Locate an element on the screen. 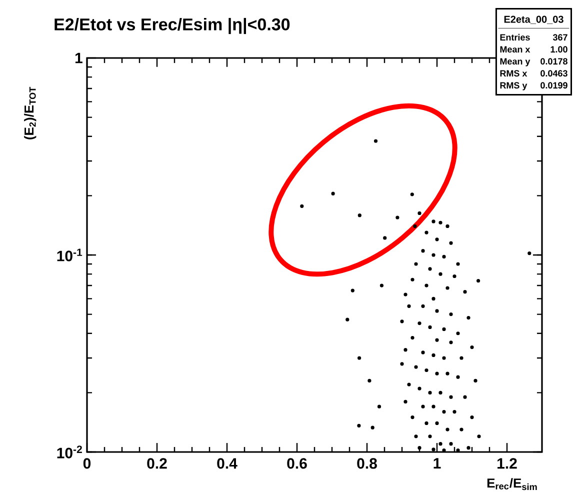  x-tick-label: 0.6 is located at coordinates (297, 463).